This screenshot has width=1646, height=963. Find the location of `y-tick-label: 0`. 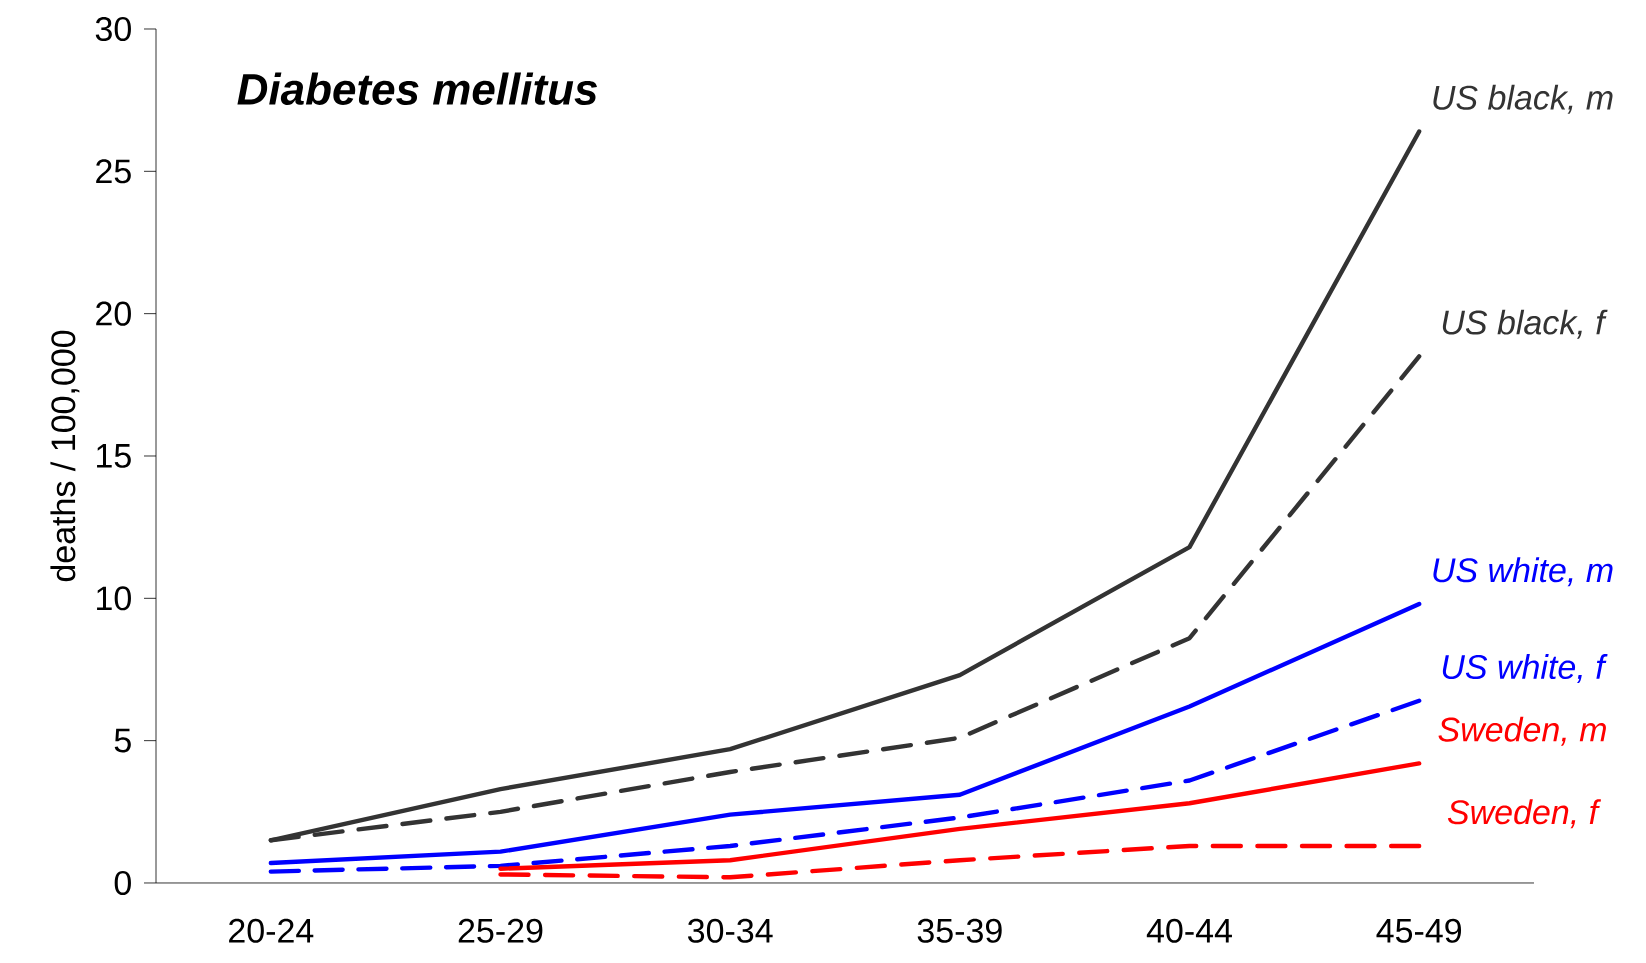

y-tick-label: 0 is located at coordinates (122, 883).